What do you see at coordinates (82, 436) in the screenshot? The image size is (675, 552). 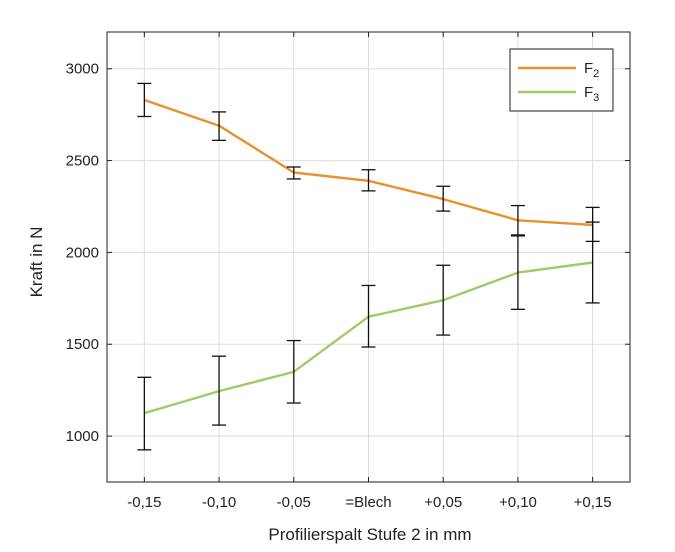 I see `y-tick-label: 1000` at bounding box center [82, 436].